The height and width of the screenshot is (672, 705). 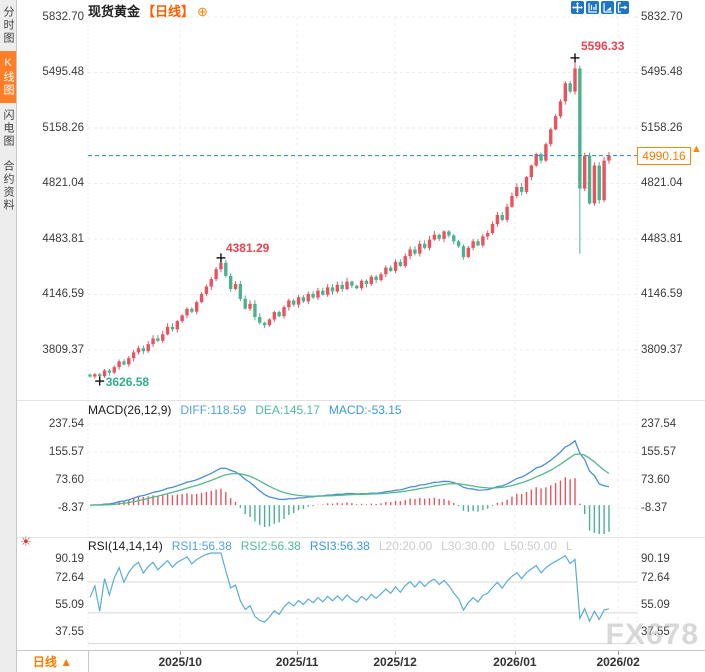 I want to click on macd-diff-value: DIFF:118.59, so click(x=213, y=410).